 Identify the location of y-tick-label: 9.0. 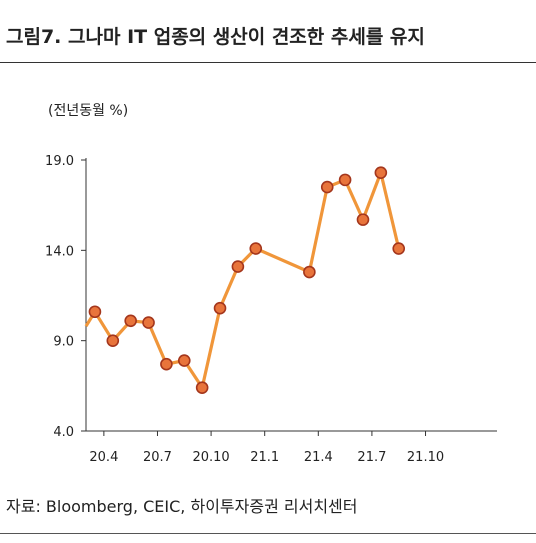
(63, 342).